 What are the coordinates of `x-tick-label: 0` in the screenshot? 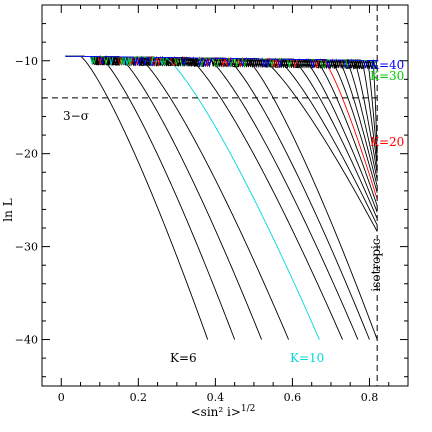 It's located at (61, 397).